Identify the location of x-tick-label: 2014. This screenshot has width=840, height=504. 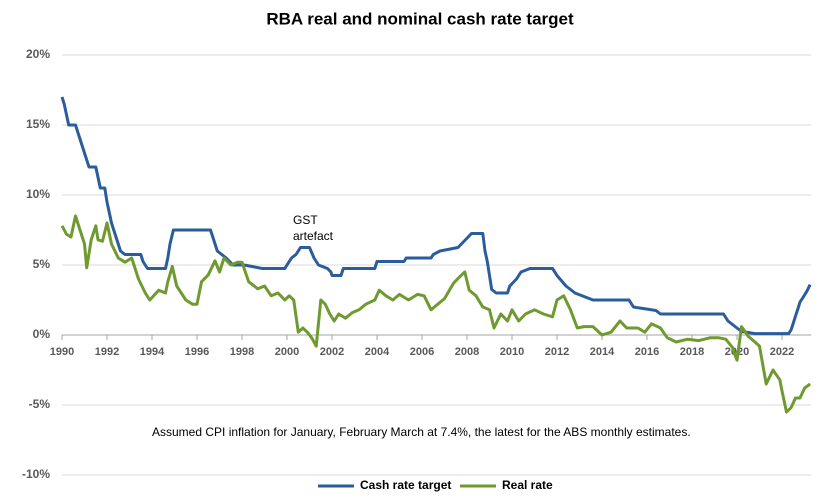
(602, 352).